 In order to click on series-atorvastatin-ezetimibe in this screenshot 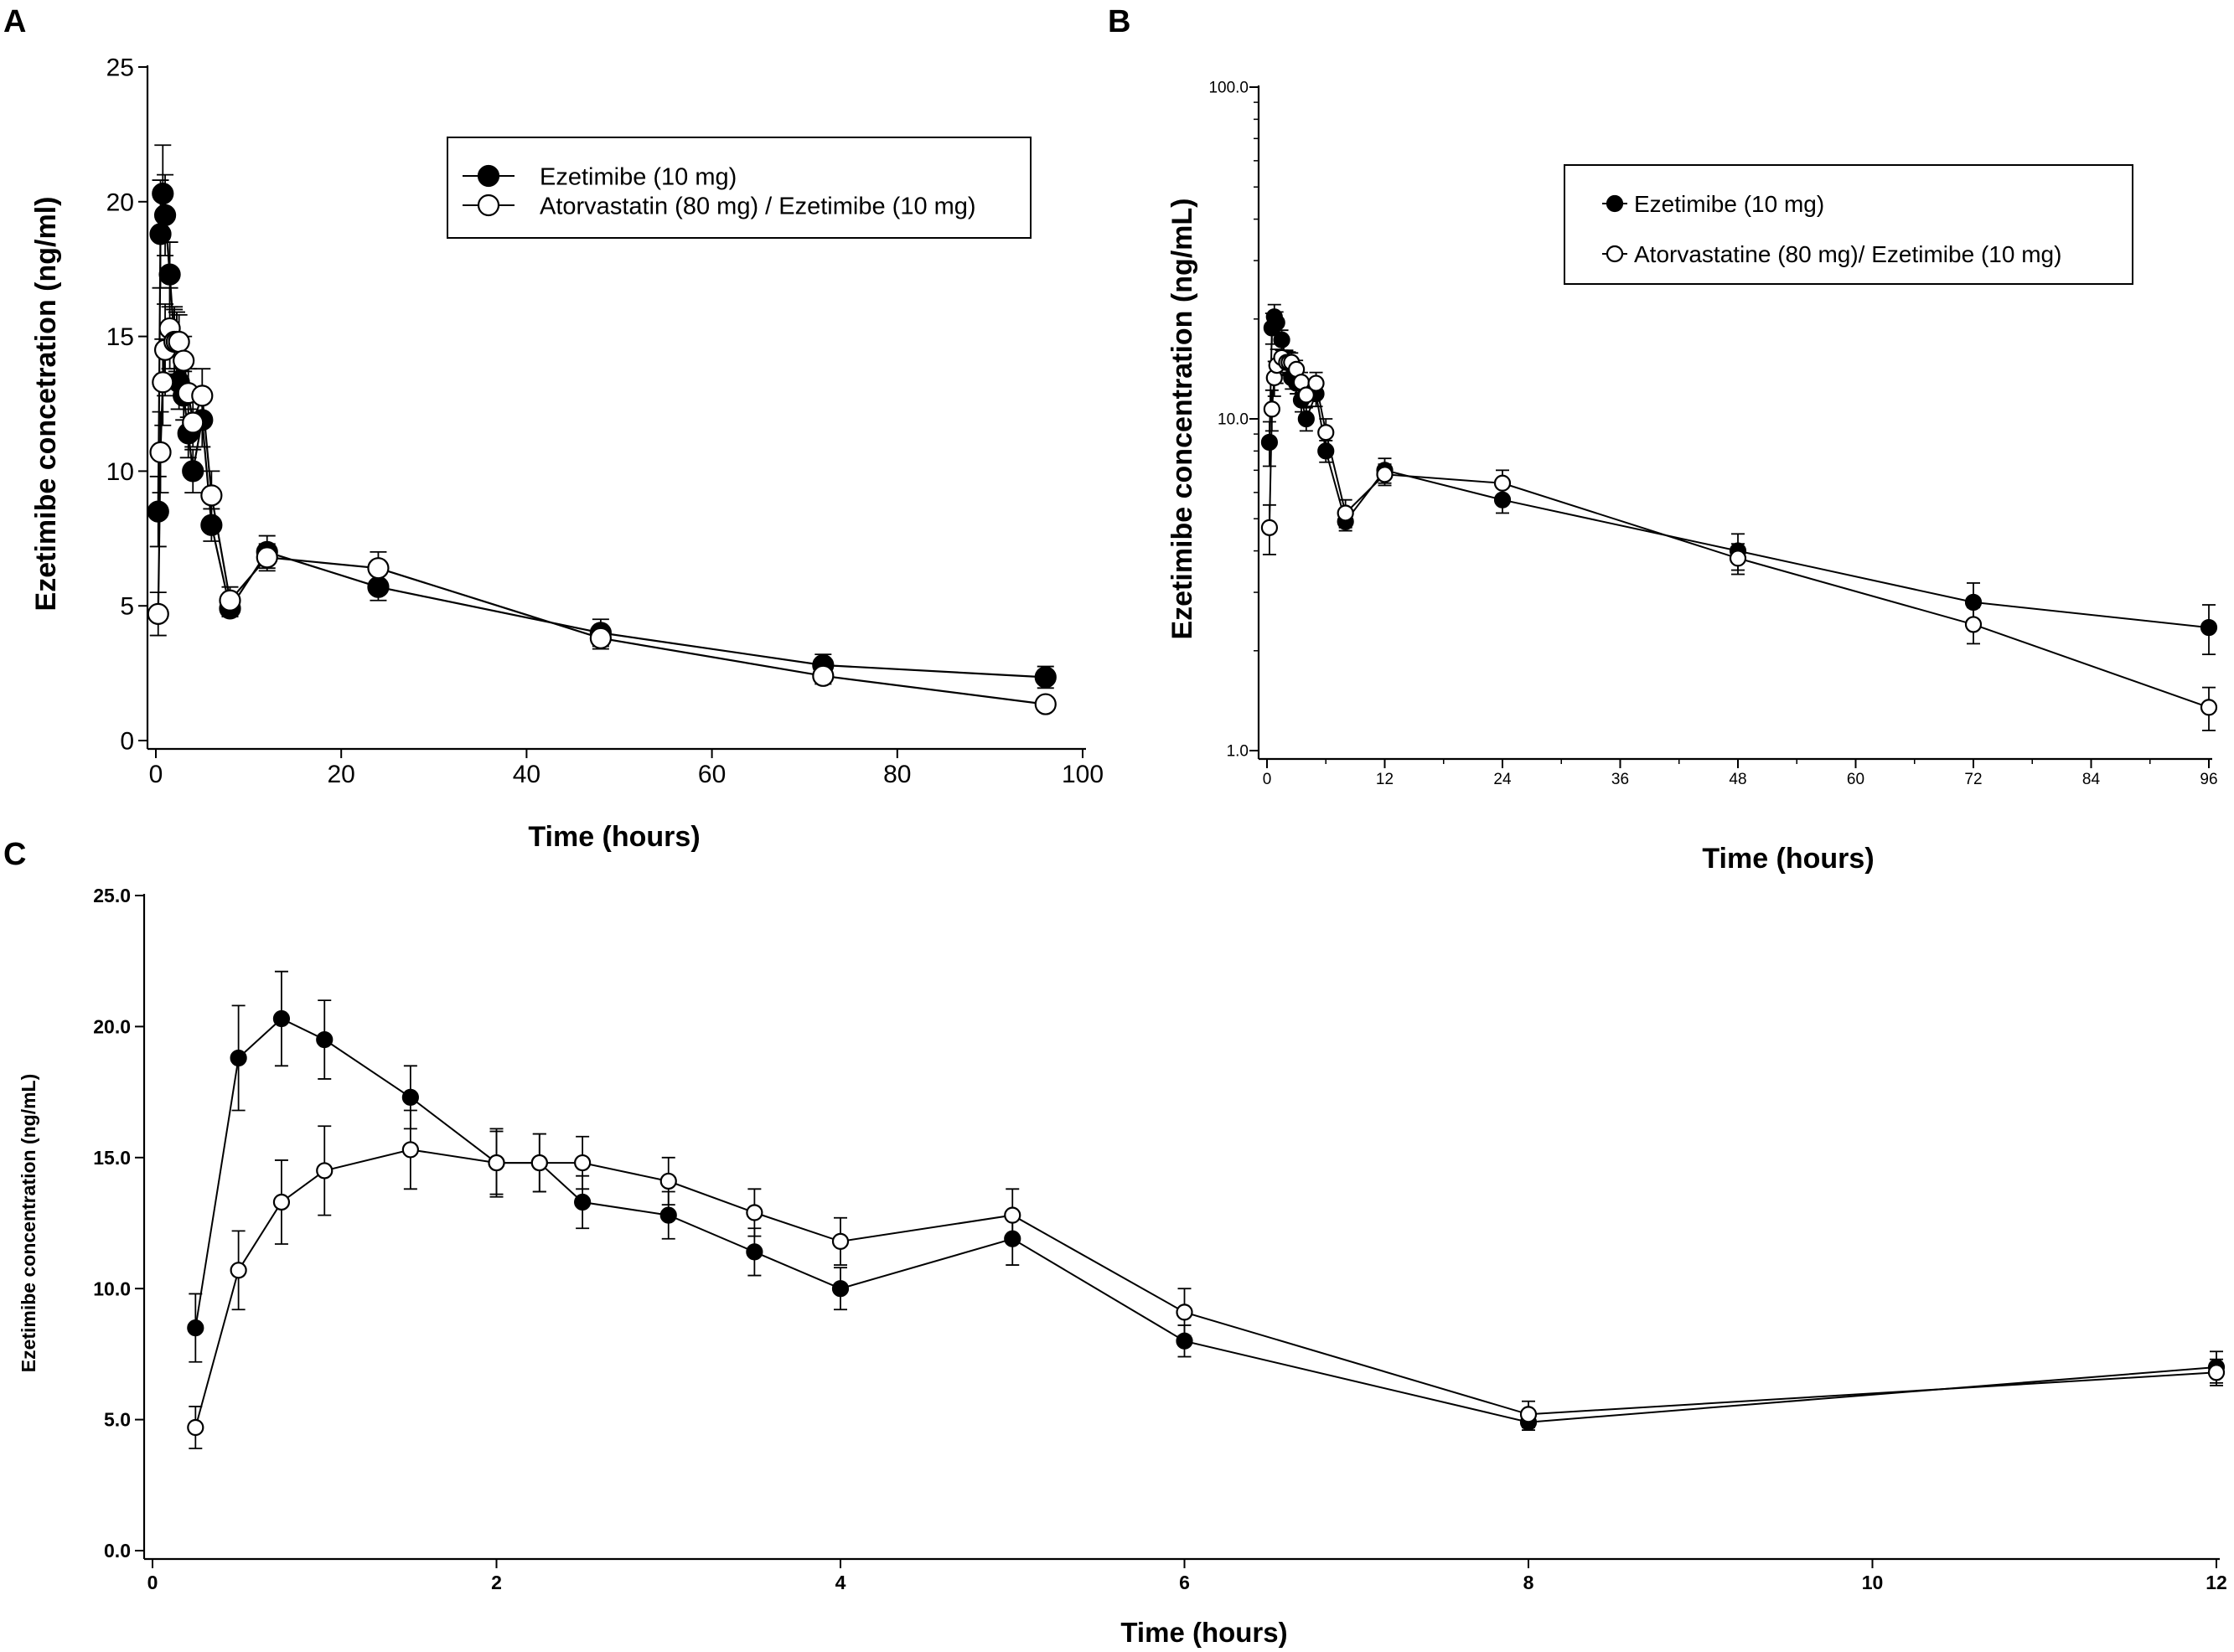, I will do `click(1739, 537)`.